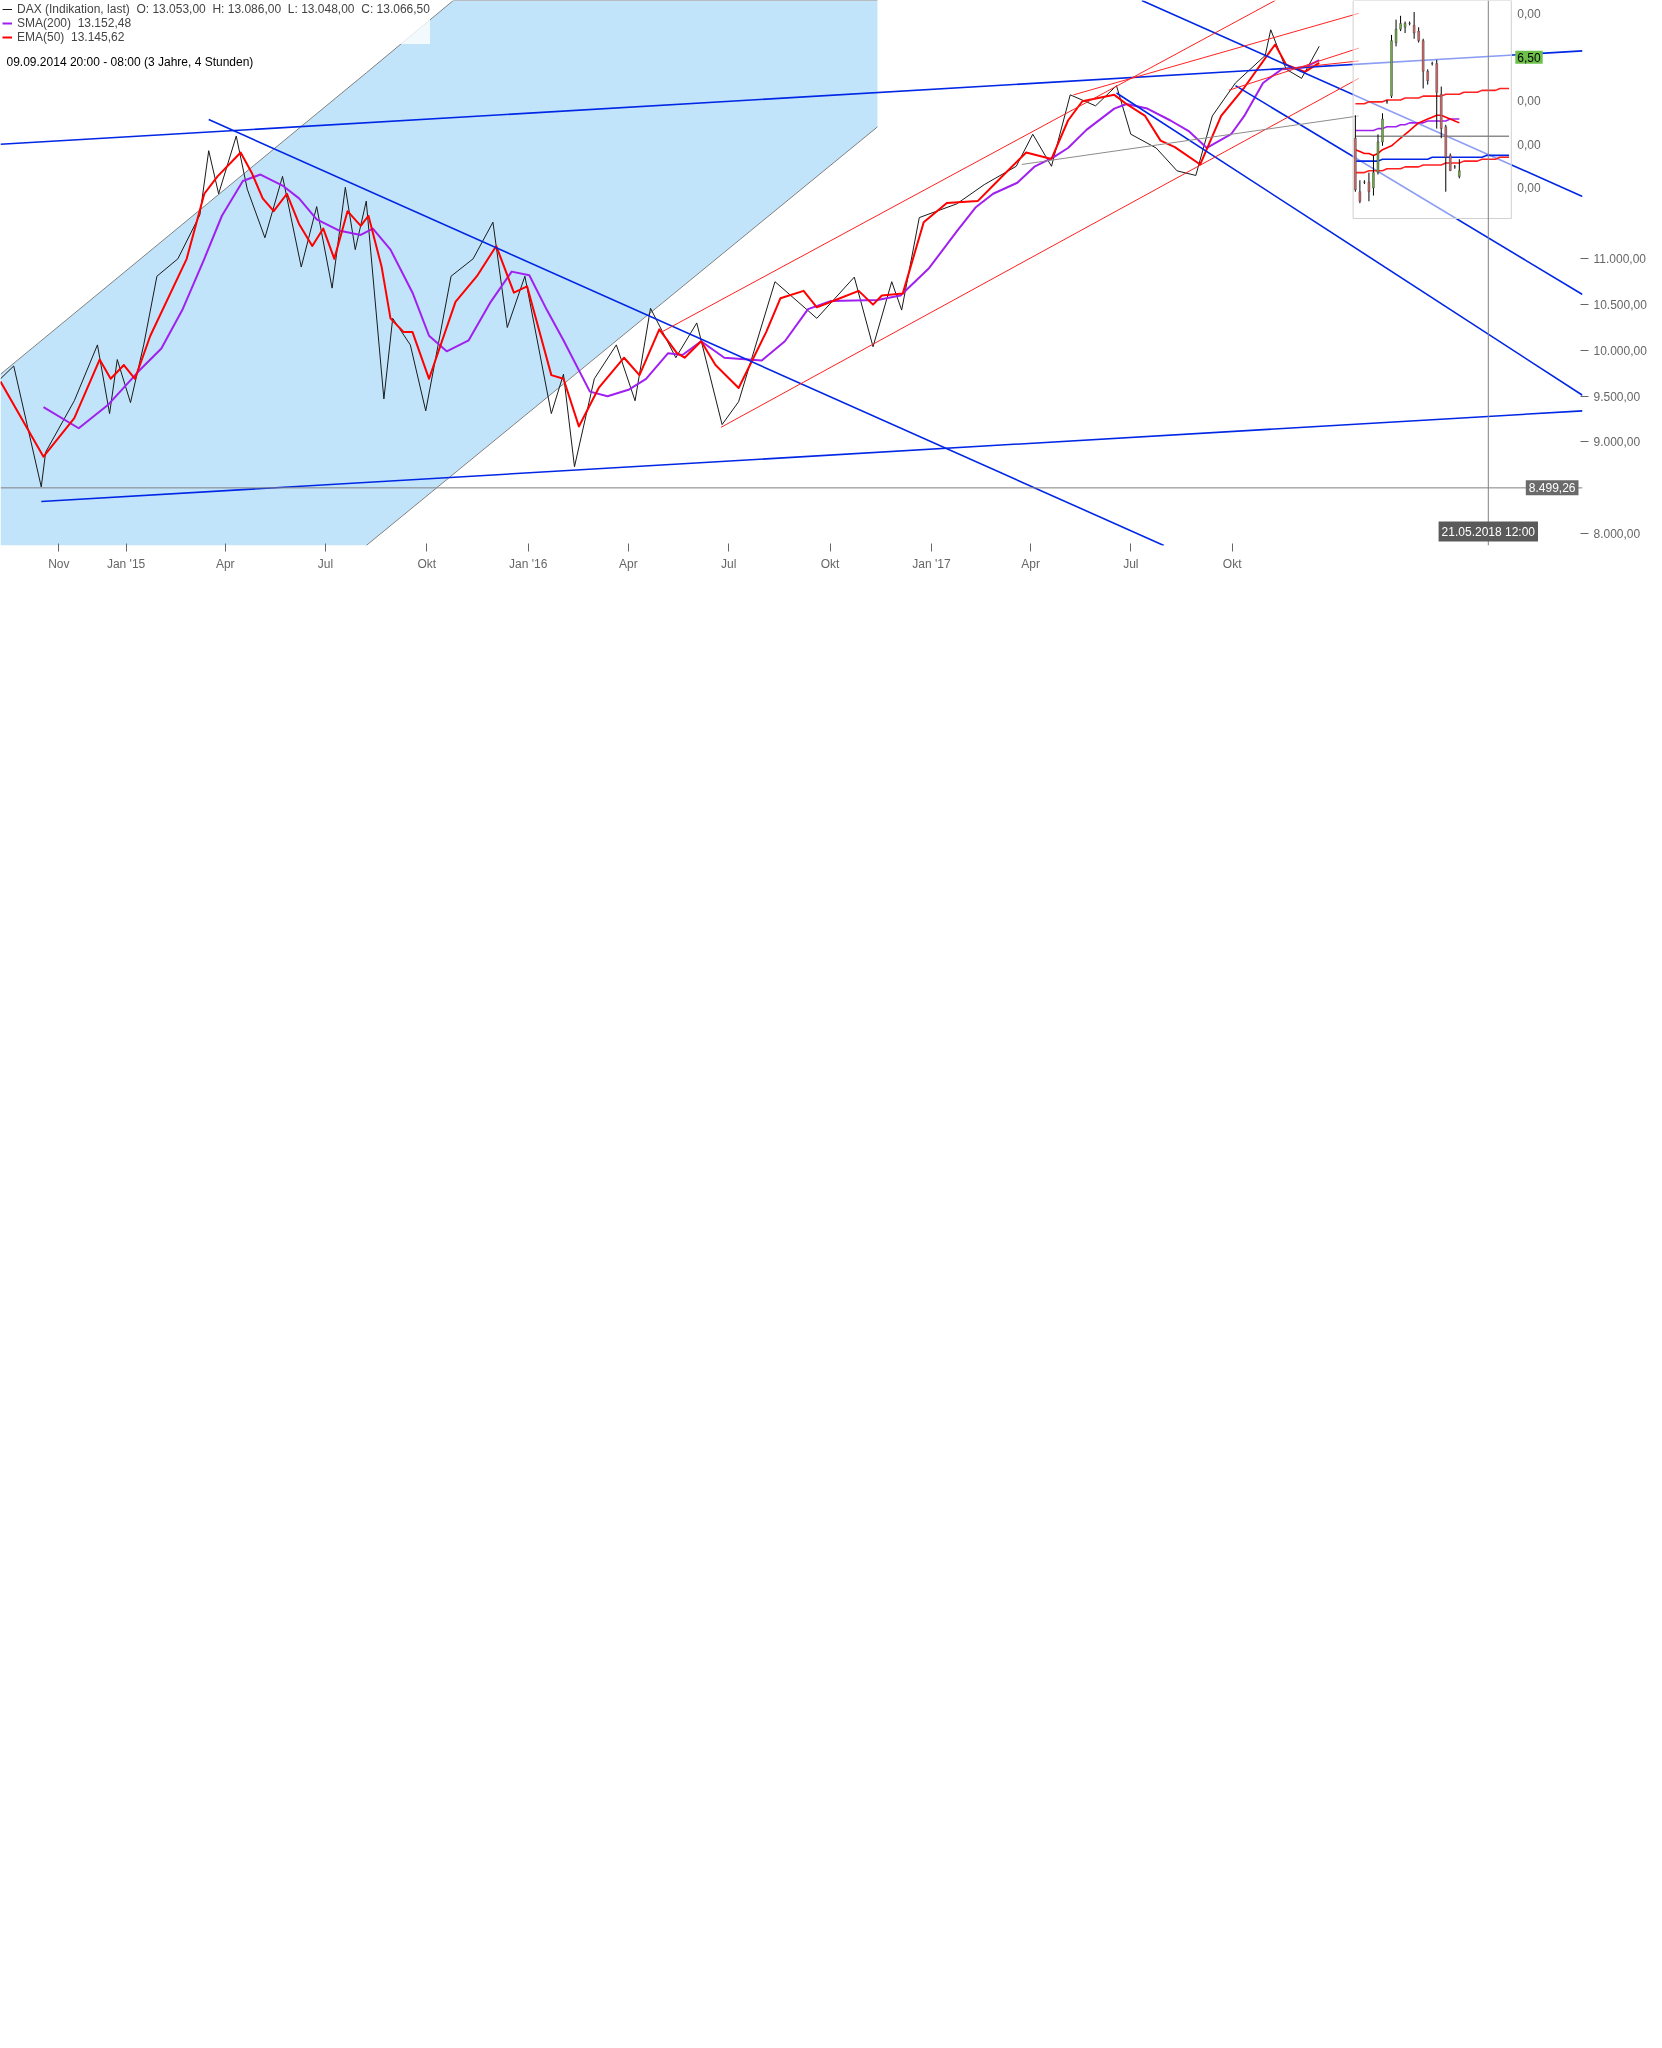  I want to click on x-tick-label: Nov, so click(59, 563).